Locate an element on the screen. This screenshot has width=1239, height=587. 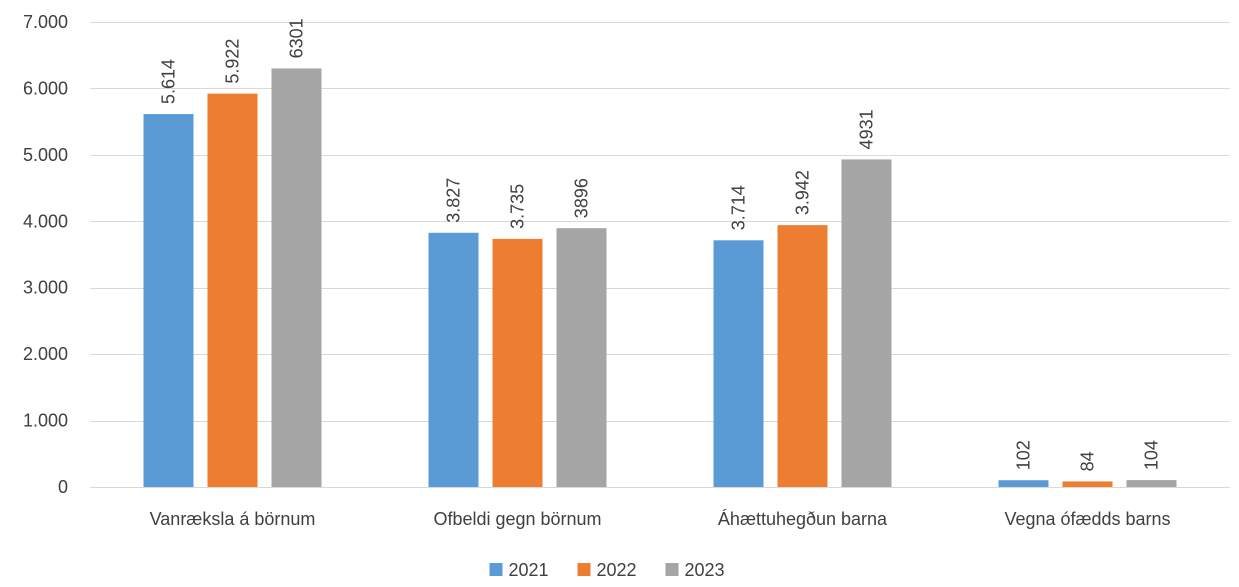
y-tick-label: 1.000 is located at coordinates (45, 421).